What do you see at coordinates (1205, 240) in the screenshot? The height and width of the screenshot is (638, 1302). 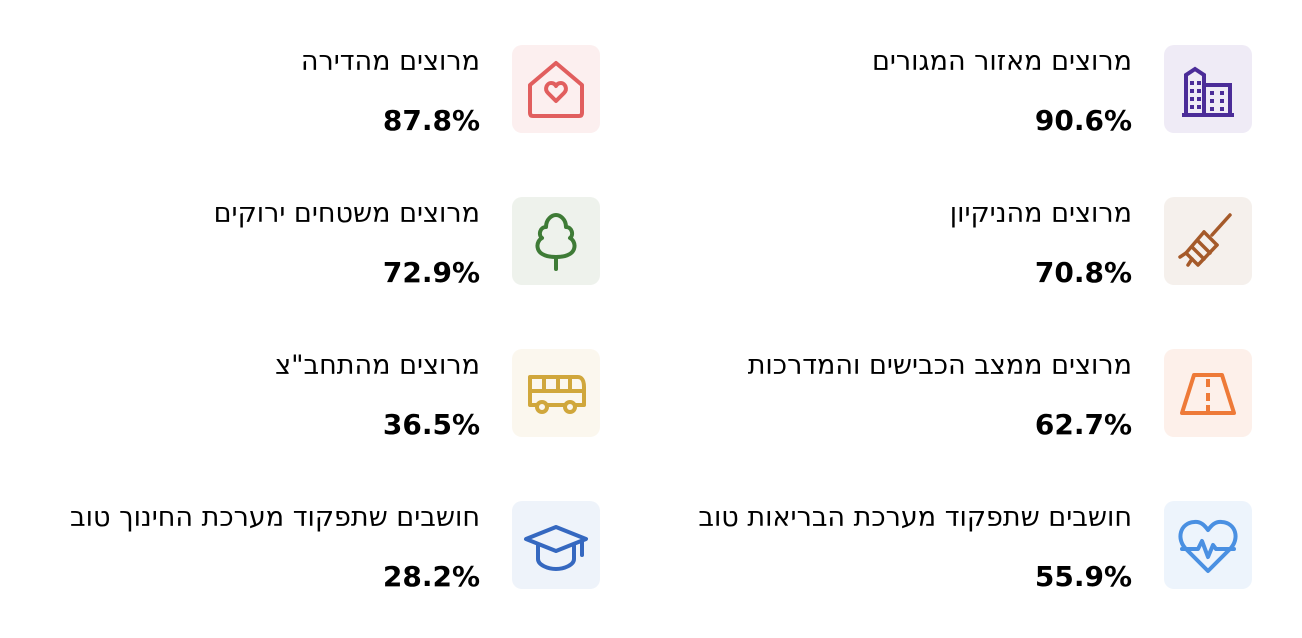 I see `broom-icon` at bounding box center [1205, 240].